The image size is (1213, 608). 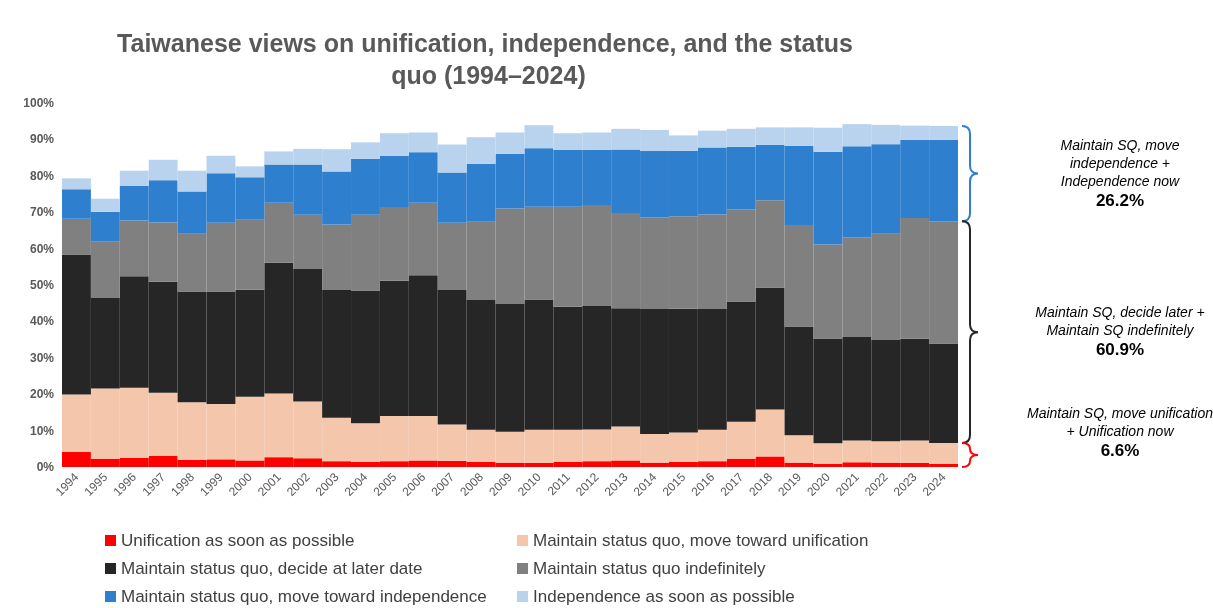 What do you see at coordinates (42, 321) in the screenshot?
I see `y-tick-label: 40%` at bounding box center [42, 321].